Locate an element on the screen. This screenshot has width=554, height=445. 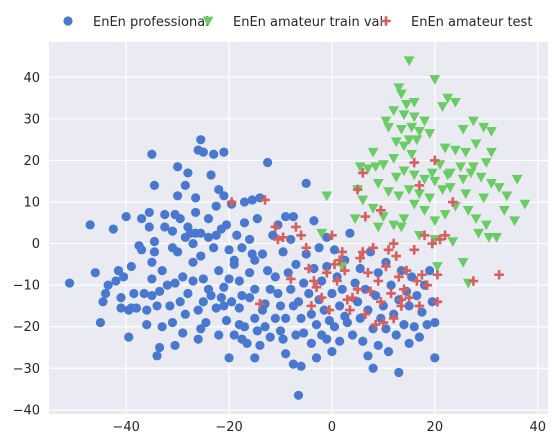
legend-marker is located at coordinates (208, 21).